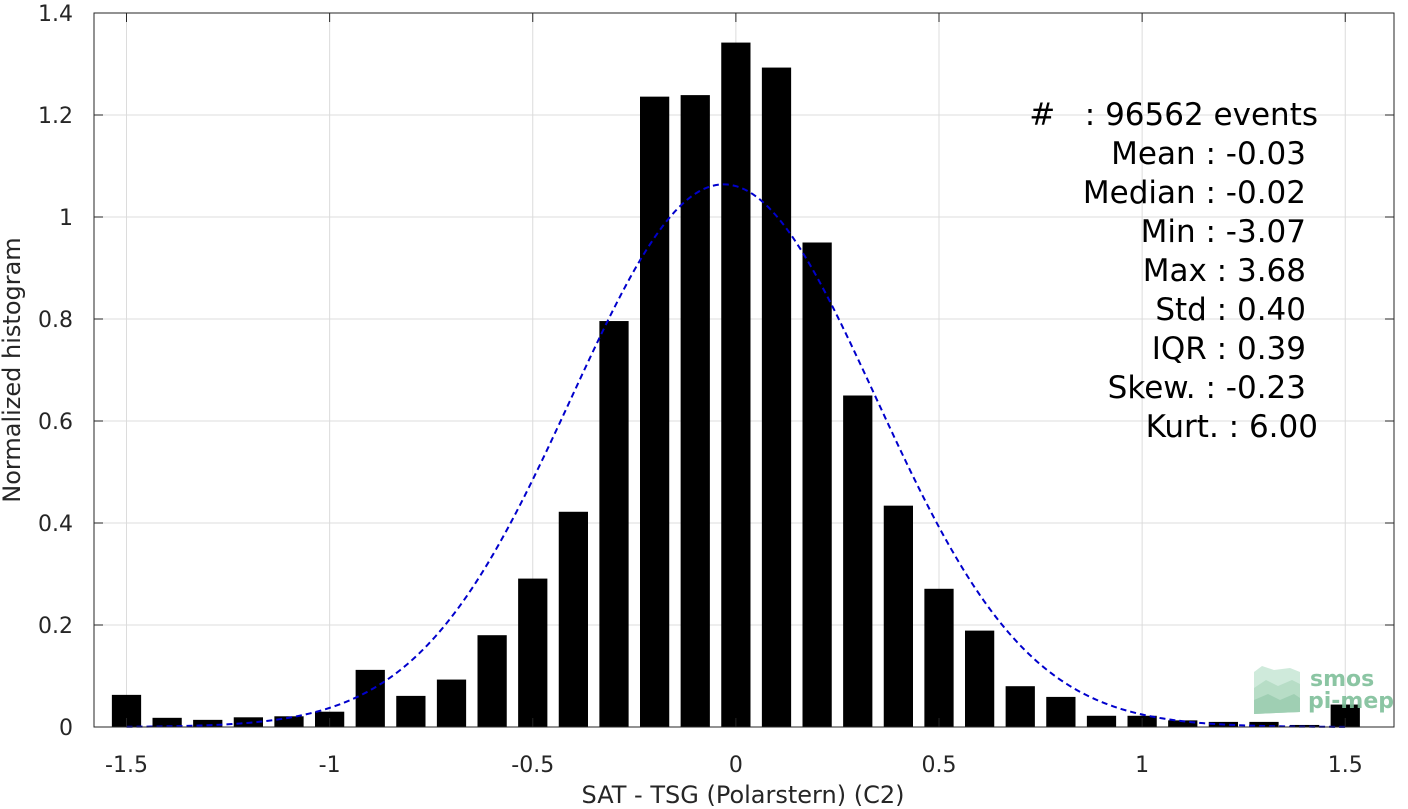  Describe the element at coordinates (1230, 310) in the screenshot. I see `stats-line: Std : 0.40` at that location.